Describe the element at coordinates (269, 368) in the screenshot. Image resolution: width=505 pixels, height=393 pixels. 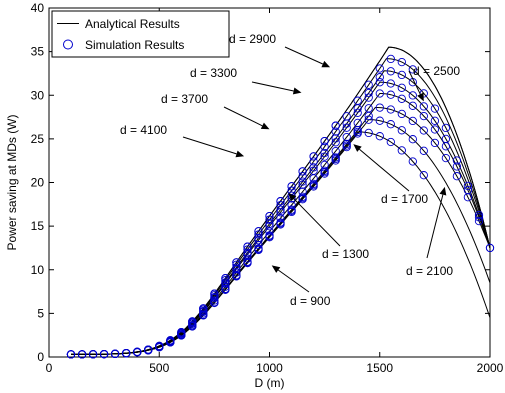
I see `x-tick-label: 1000` at that location.